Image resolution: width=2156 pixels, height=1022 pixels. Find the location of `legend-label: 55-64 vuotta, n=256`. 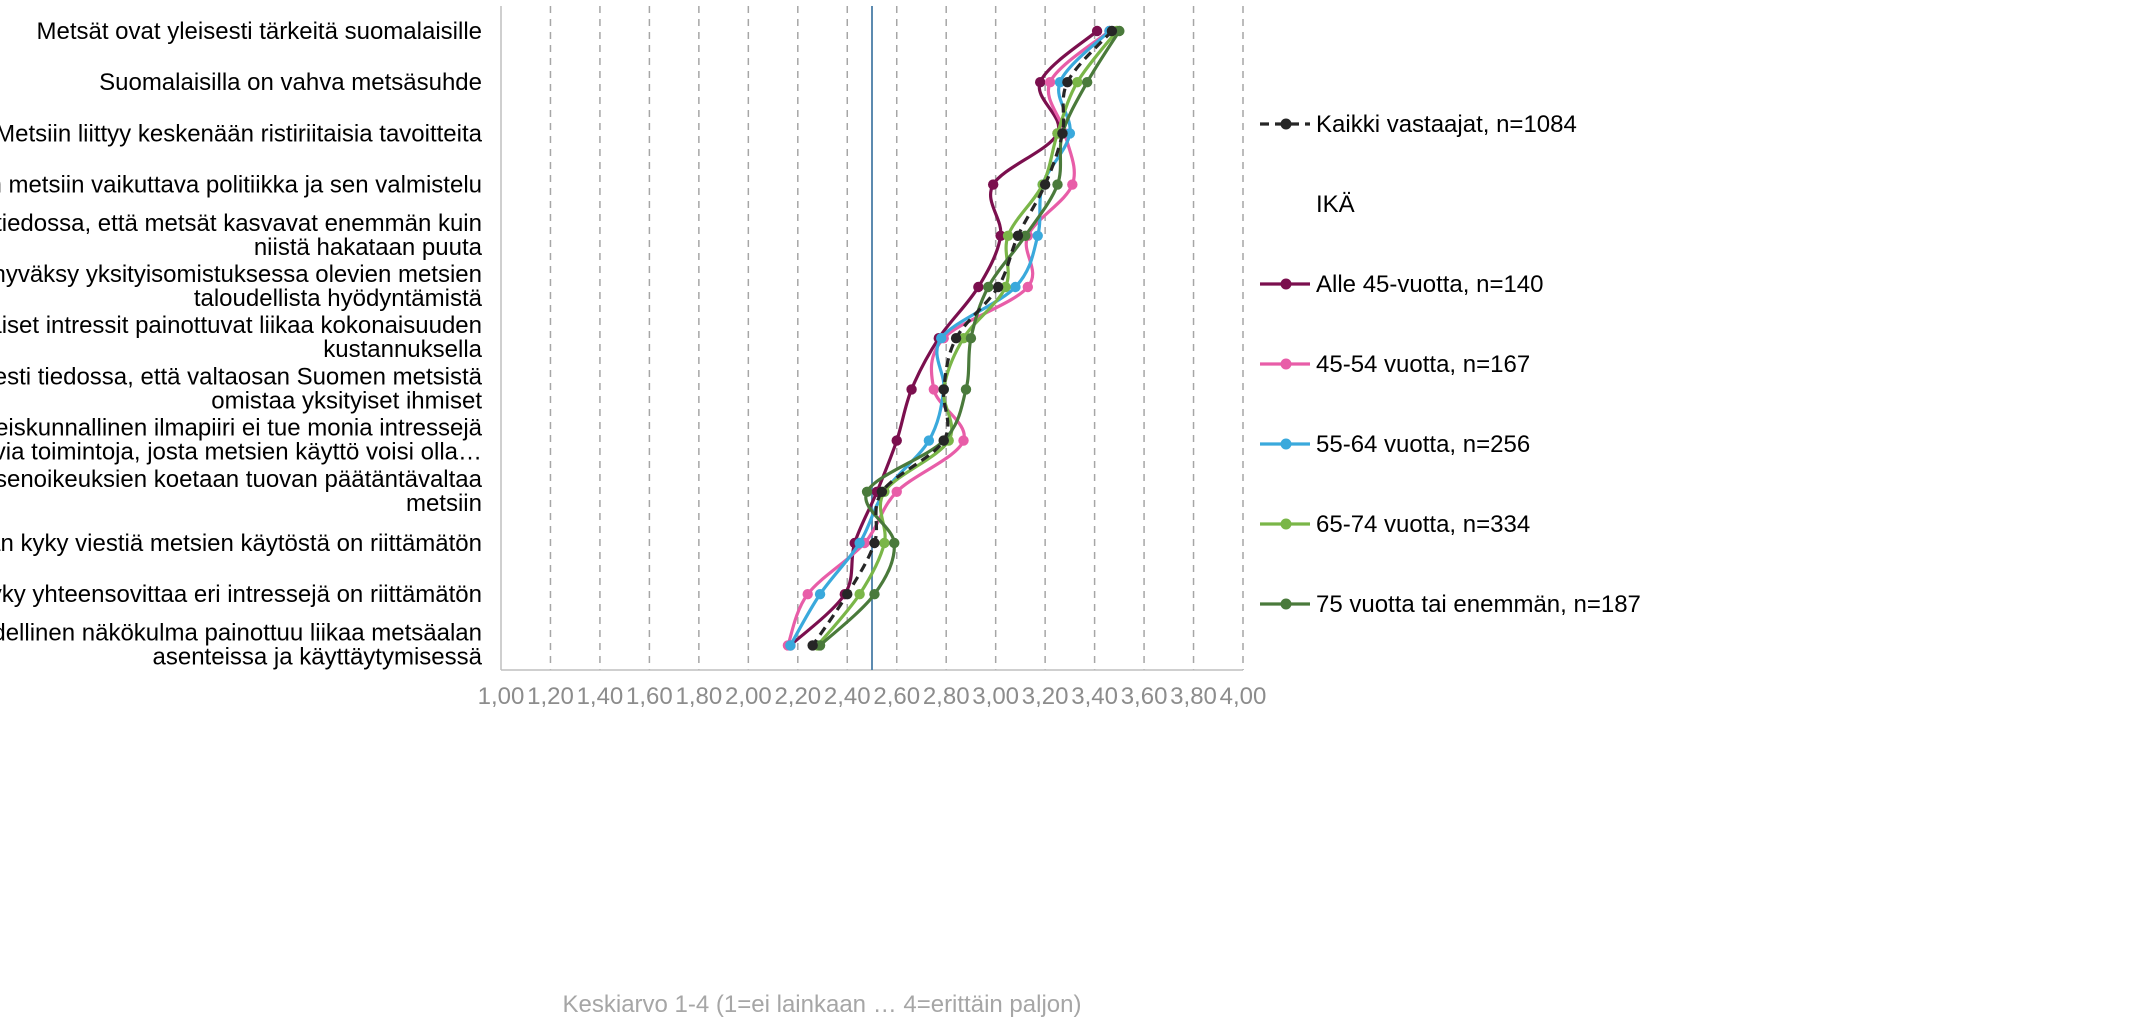

legend-label: 55-64 vuotta, n=256 is located at coordinates (1423, 444).